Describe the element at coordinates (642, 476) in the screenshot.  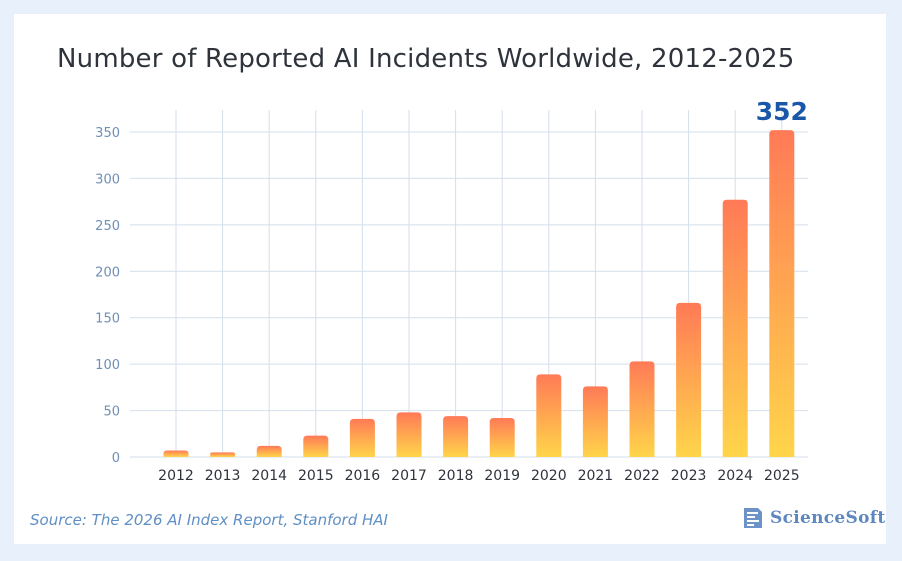
I see `x-tick-label: 2022` at that location.